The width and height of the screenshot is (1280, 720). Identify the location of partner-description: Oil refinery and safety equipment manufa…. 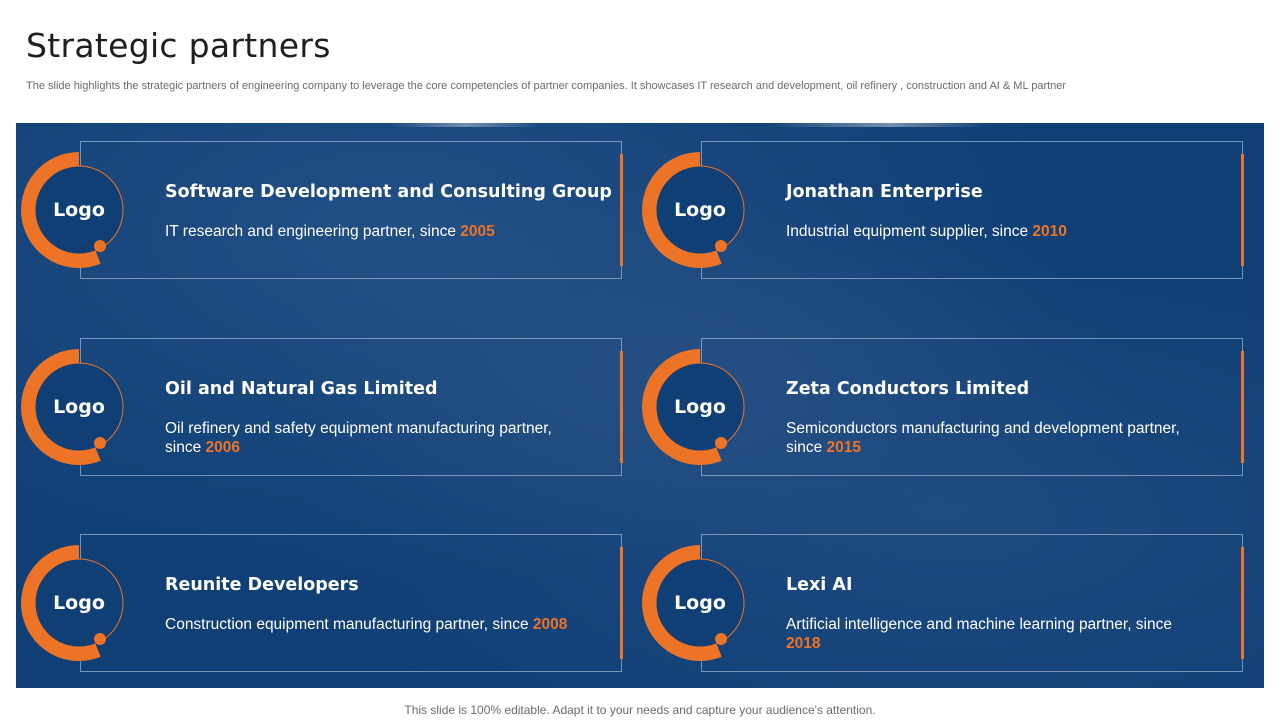
(375, 438).